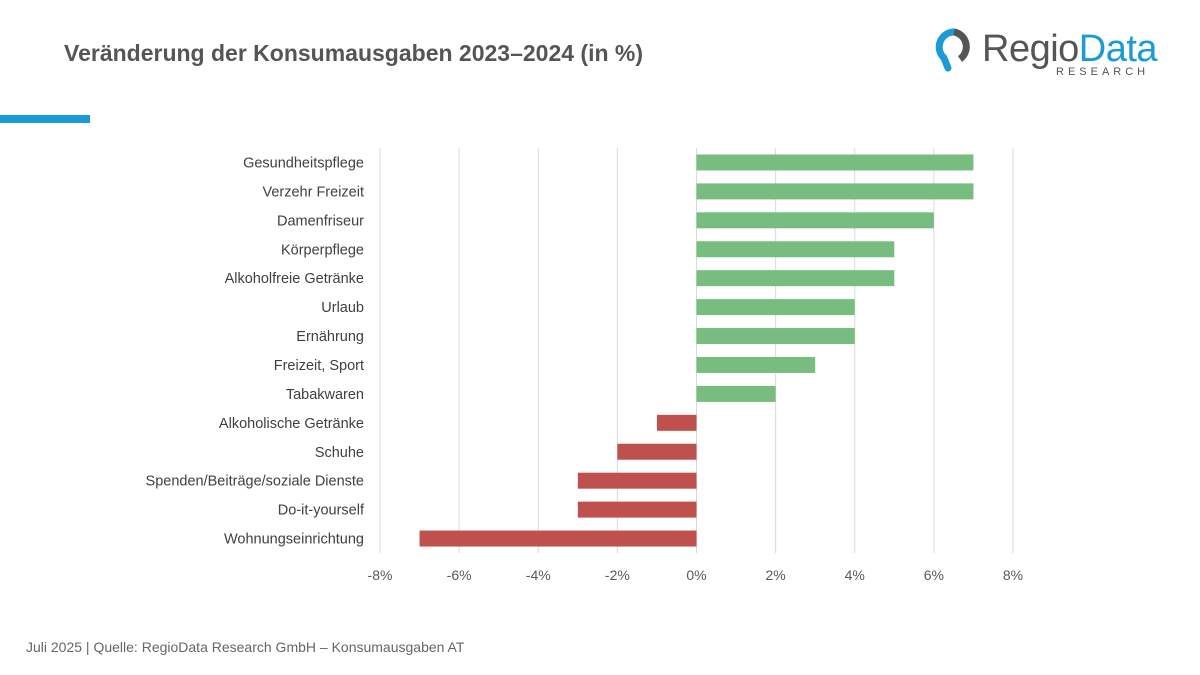 This screenshot has width=1200, height=675. What do you see at coordinates (294, 279) in the screenshot?
I see `category-label: Alkoholfreie Getränke` at bounding box center [294, 279].